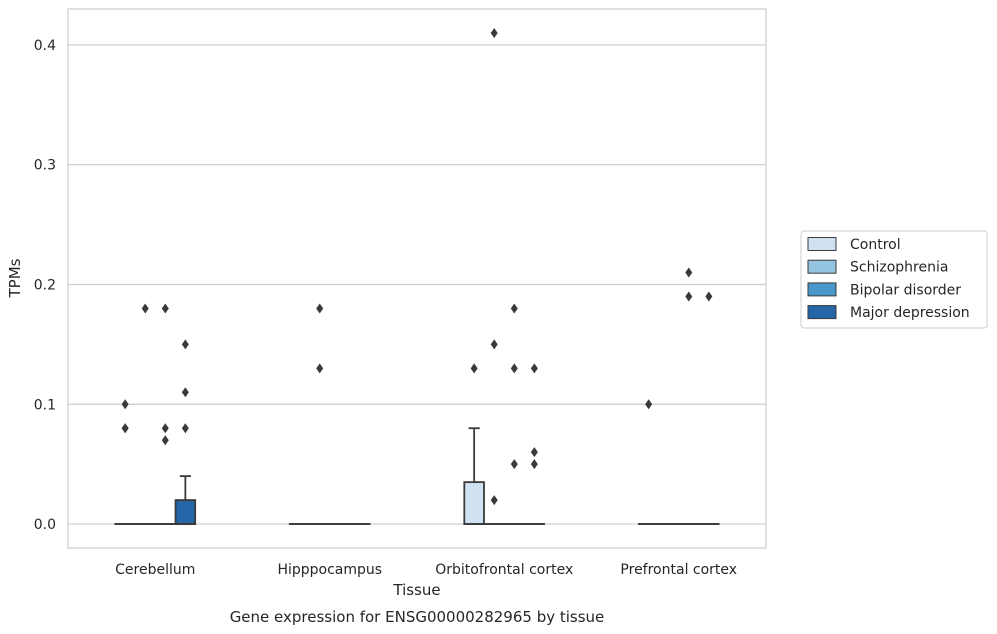 This screenshot has width=997, height=634. I want to click on y-tick-label: 0.4, so click(45, 46).